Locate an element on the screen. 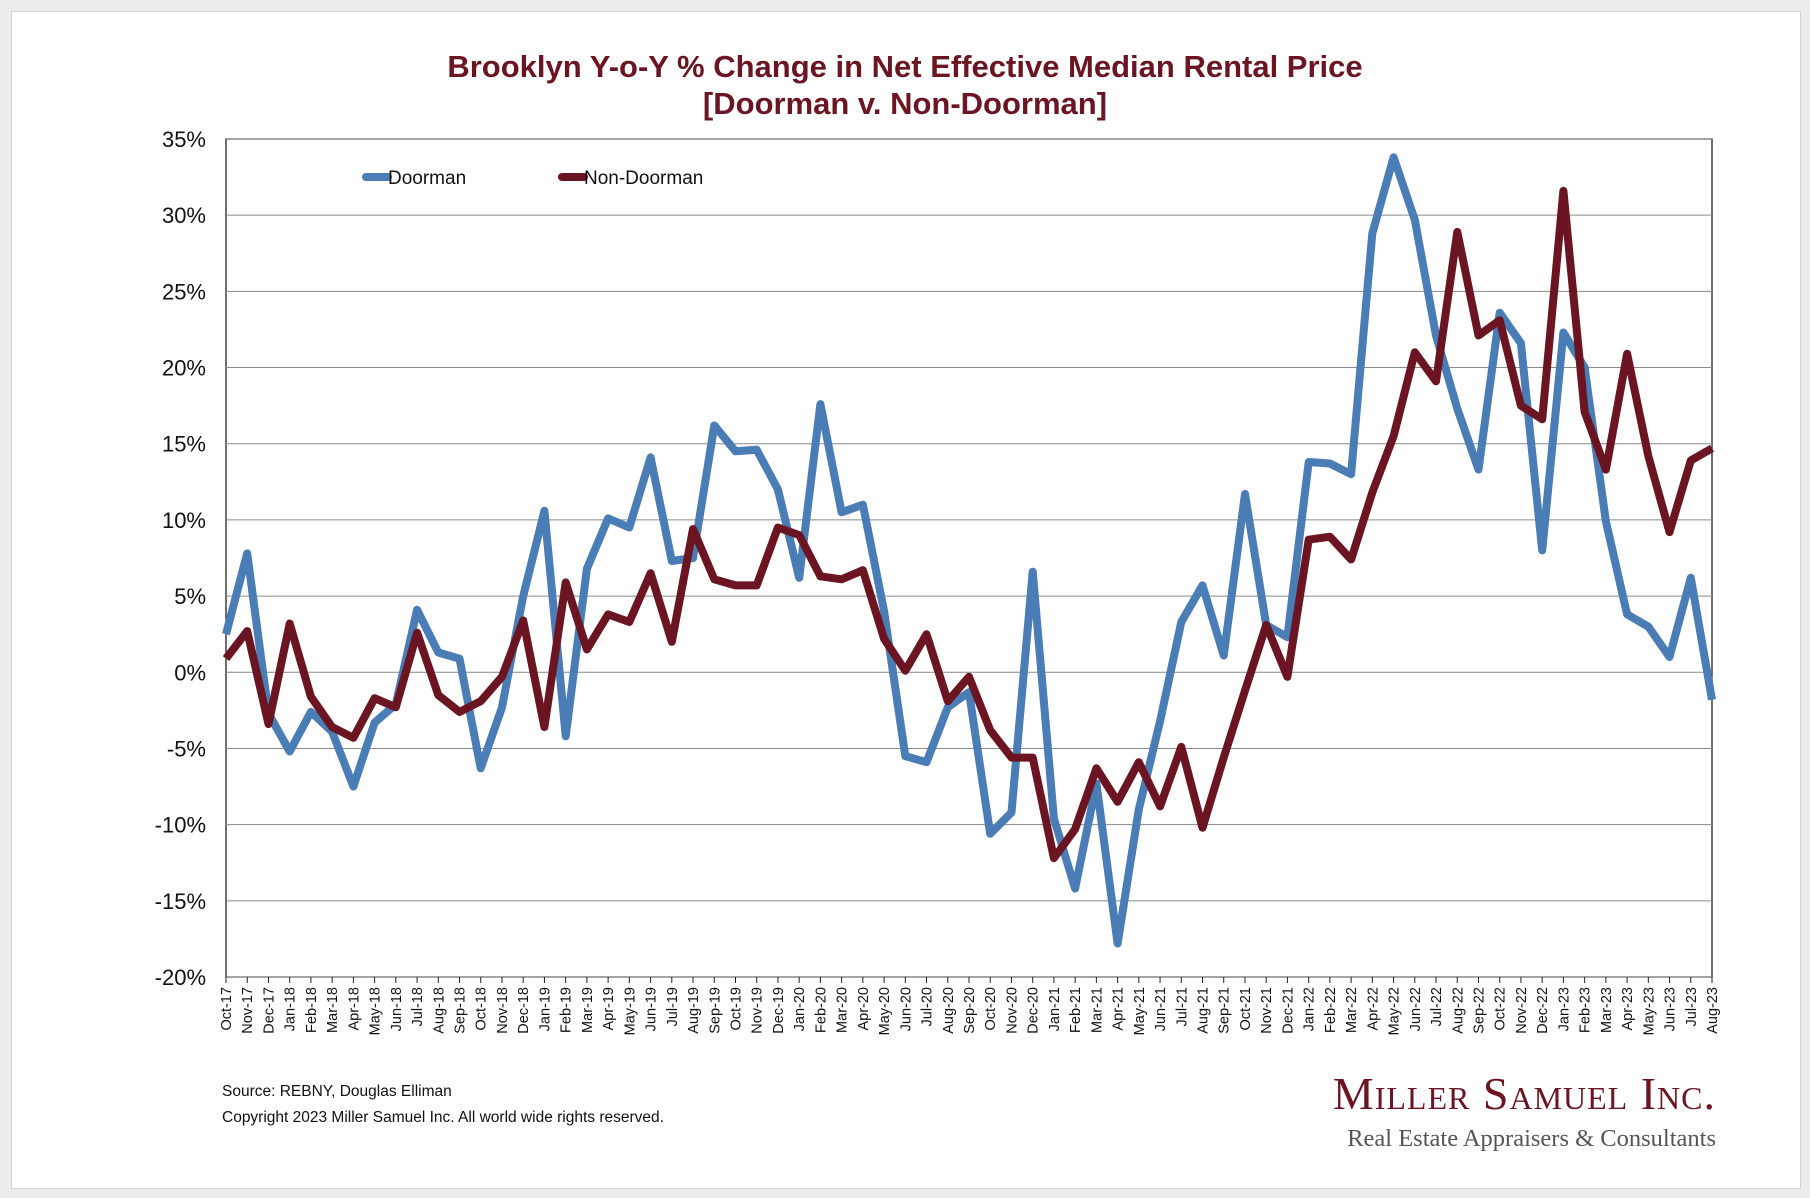 This screenshot has width=1810, height=1198. y-axis: 35% 30% 25% 20% 15% 10% 5% 0% -5% -10% -15% -20% is located at coordinates (180, 558).